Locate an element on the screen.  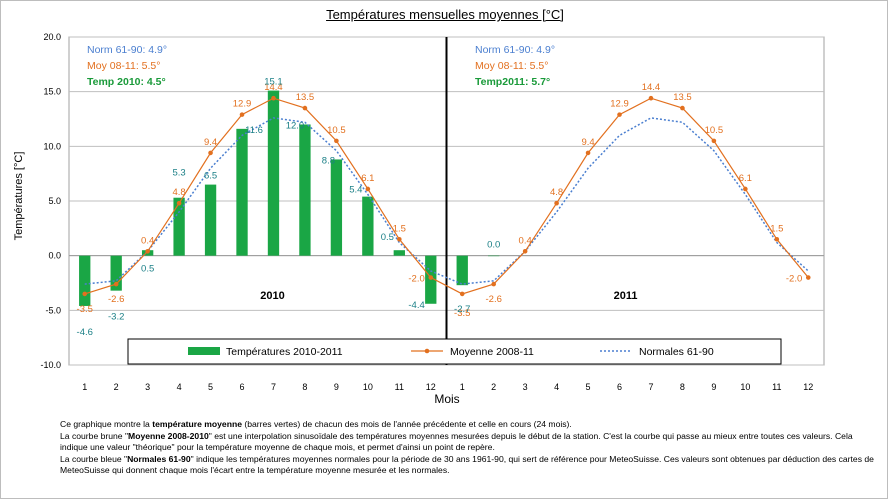
bar-value-label: -3.2 is located at coordinates (116, 317).